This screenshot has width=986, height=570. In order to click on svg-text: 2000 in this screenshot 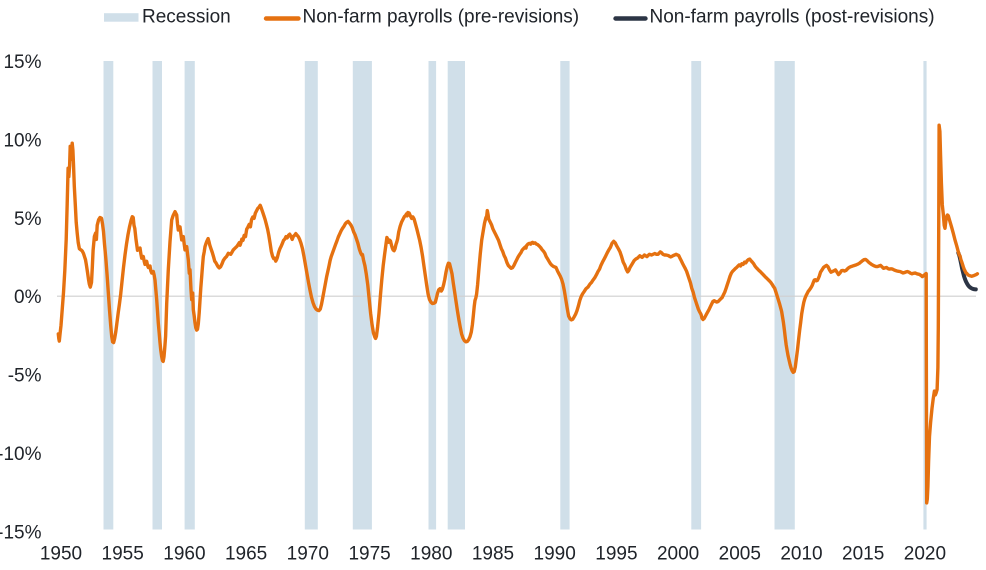, I will do `click(678, 554)`.